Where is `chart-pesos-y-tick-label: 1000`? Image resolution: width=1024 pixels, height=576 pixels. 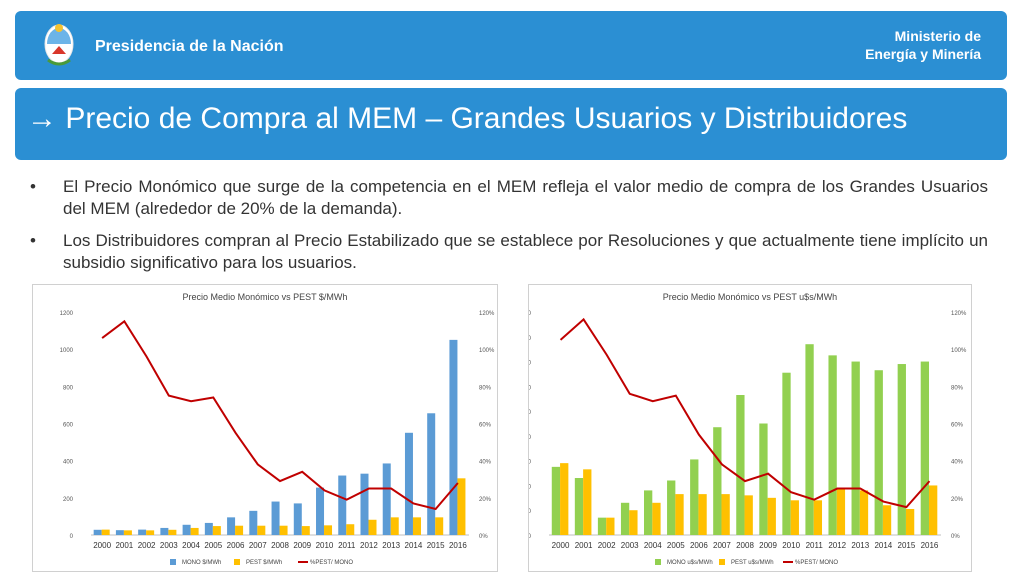
chart-pesos-y-tick-label: 1000 is located at coordinates (67, 351).